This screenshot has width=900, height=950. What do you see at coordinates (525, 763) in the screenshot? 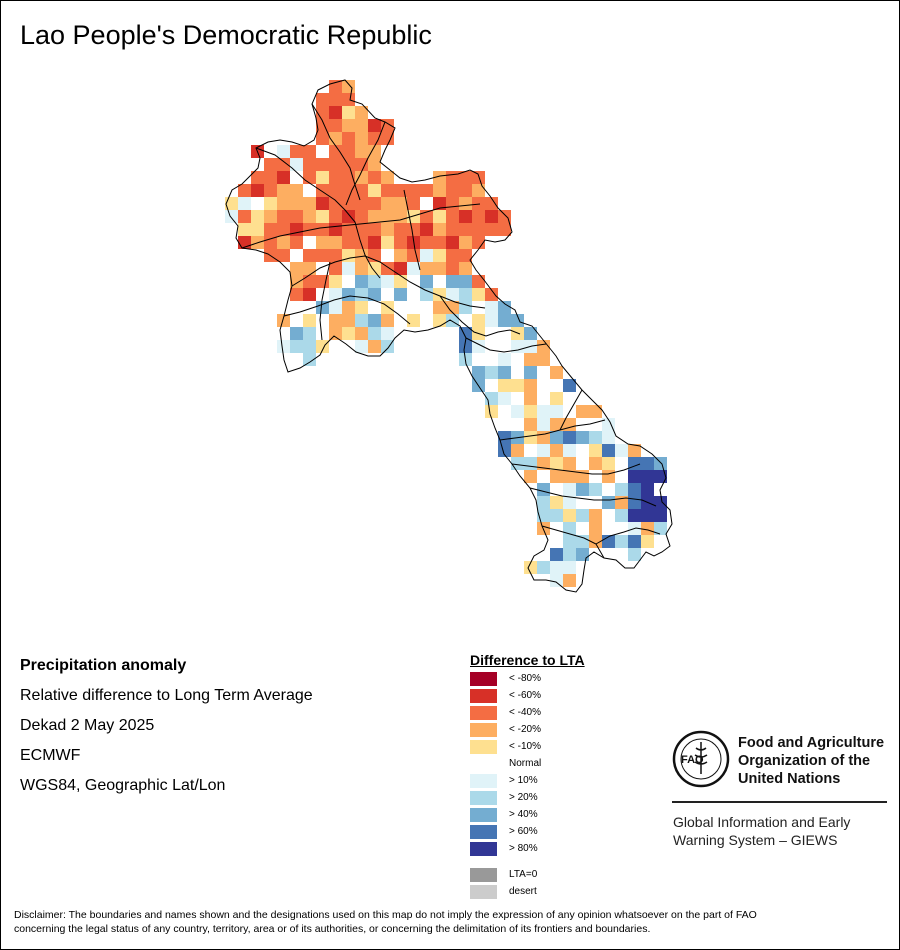
I see `legend-label: Normal` at bounding box center [525, 763].